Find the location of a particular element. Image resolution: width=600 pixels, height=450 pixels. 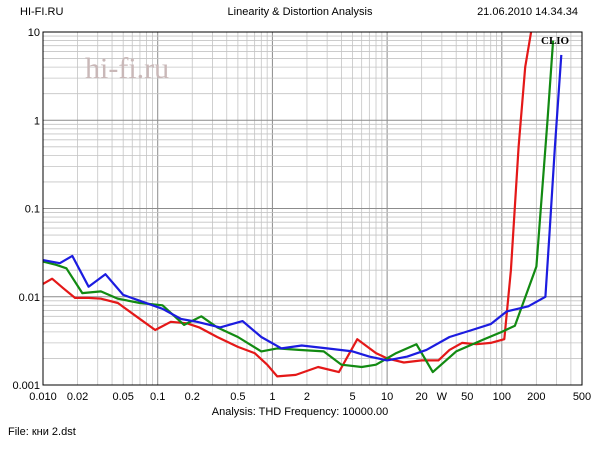

watermark-logo: hi-fi.ru is located at coordinates (127, 68).